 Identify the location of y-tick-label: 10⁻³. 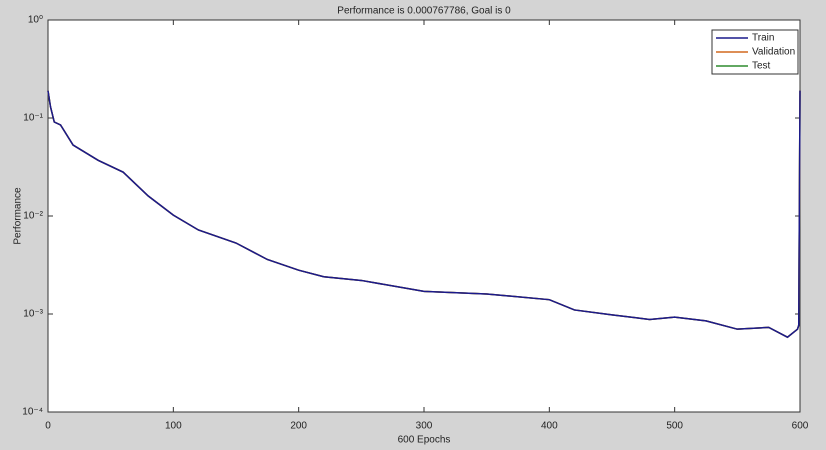
(33, 314).